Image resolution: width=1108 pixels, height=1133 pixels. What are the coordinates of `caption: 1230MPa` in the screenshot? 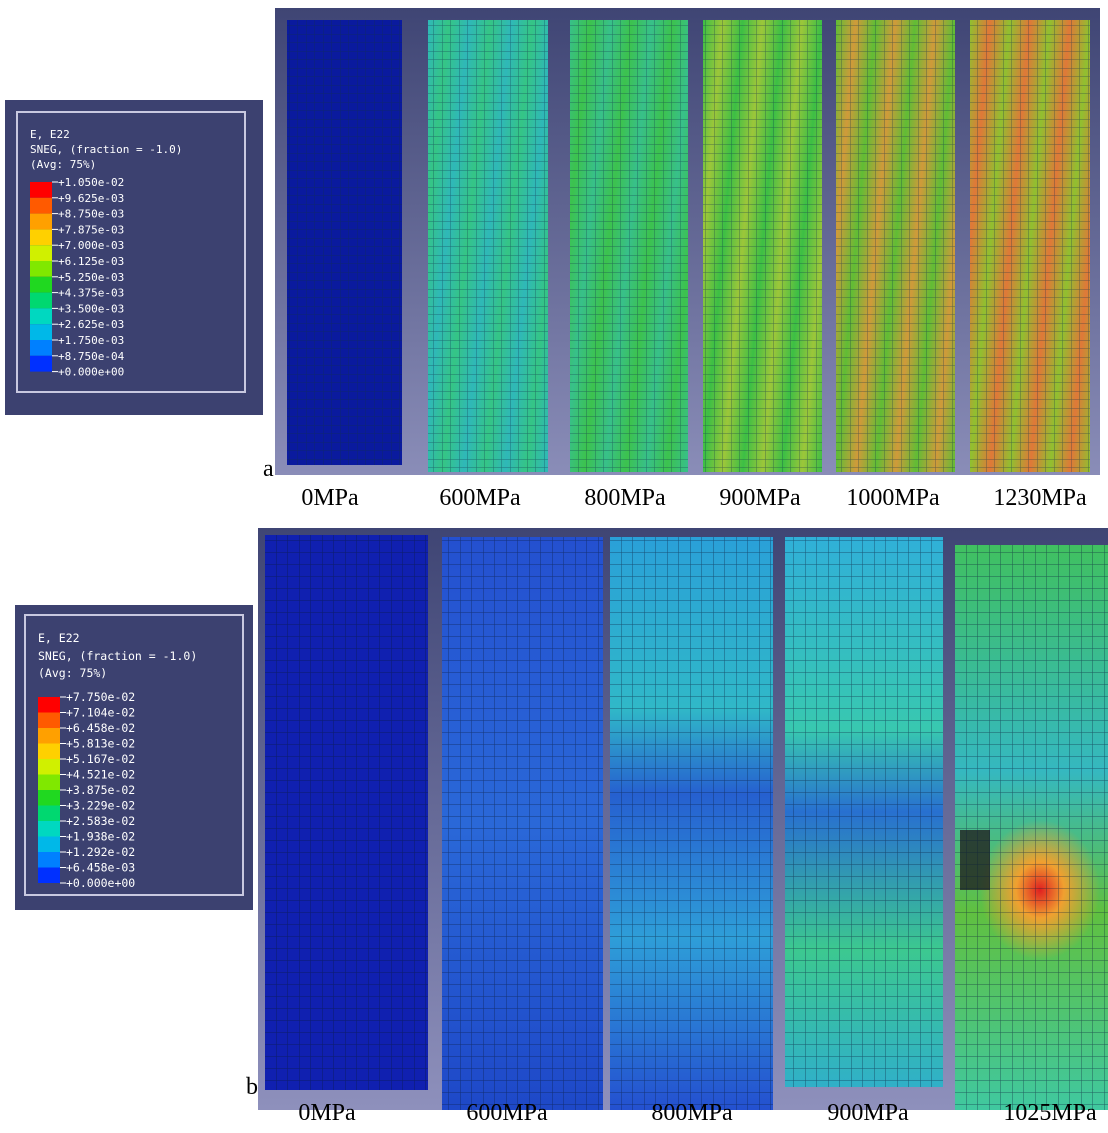 It's located at (1040, 498).